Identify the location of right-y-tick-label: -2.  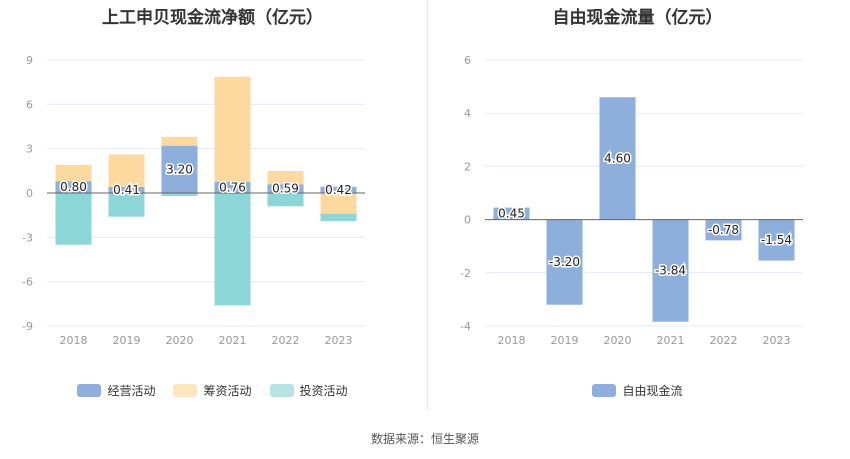
(465, 273).